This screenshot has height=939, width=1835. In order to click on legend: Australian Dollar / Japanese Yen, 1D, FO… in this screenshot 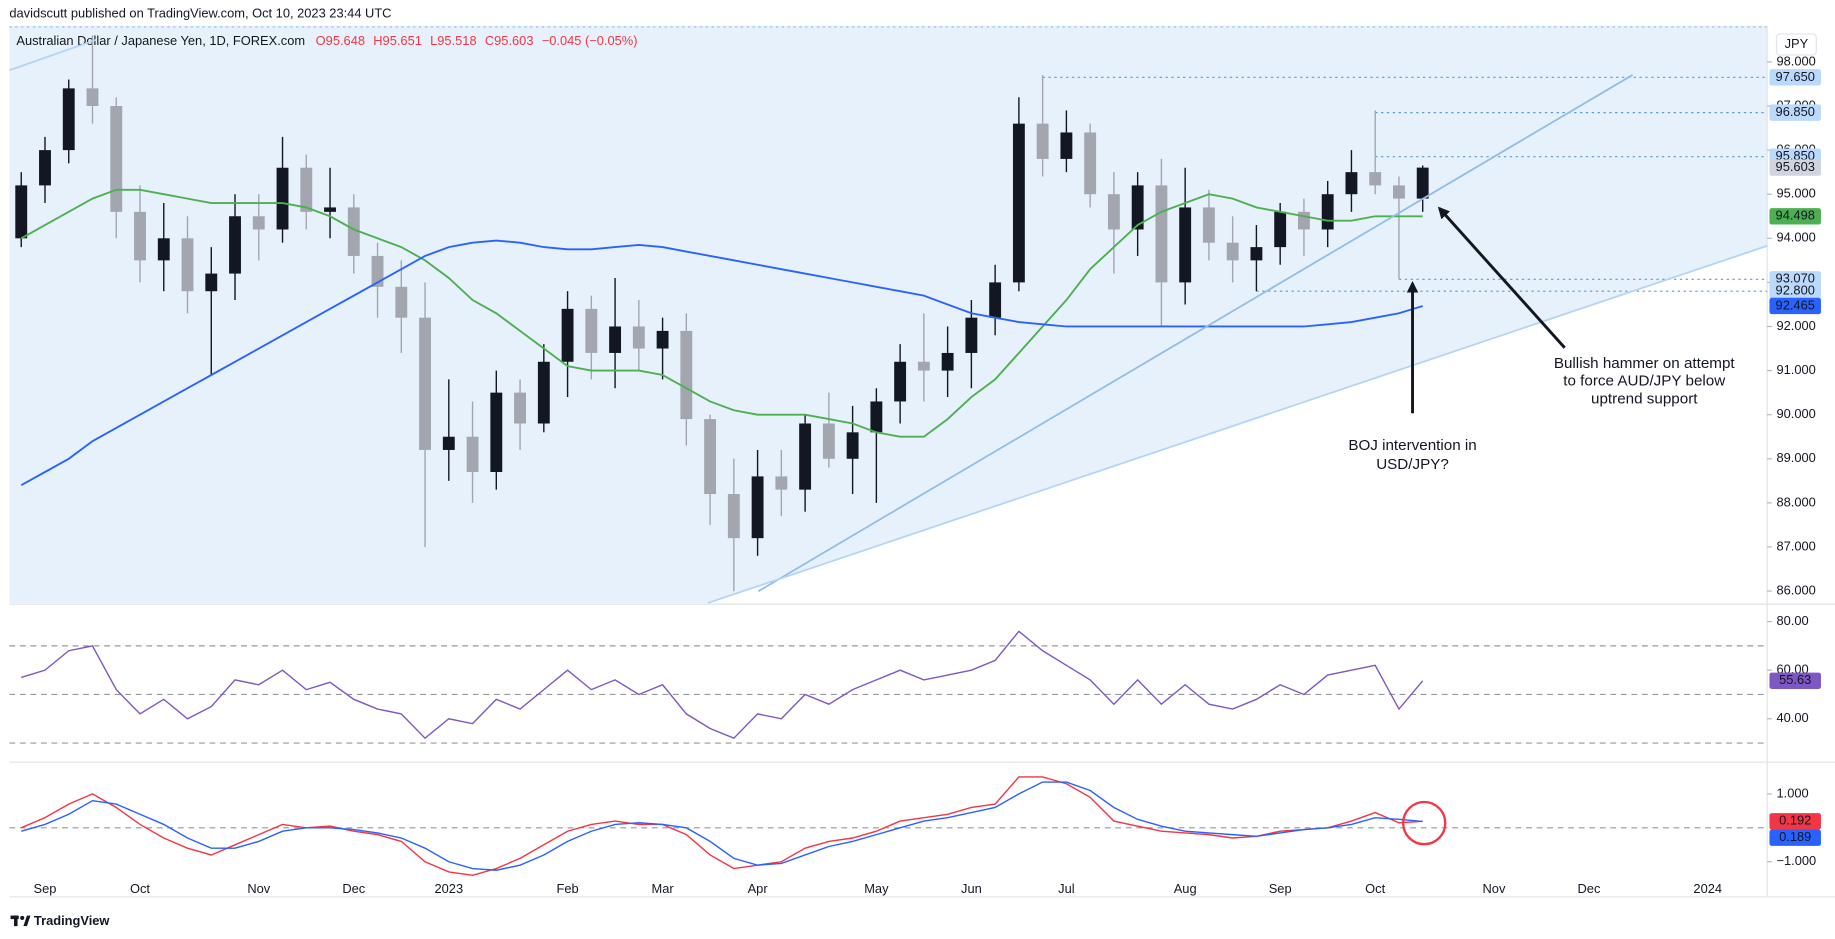, I will do `click(326, 41)`.